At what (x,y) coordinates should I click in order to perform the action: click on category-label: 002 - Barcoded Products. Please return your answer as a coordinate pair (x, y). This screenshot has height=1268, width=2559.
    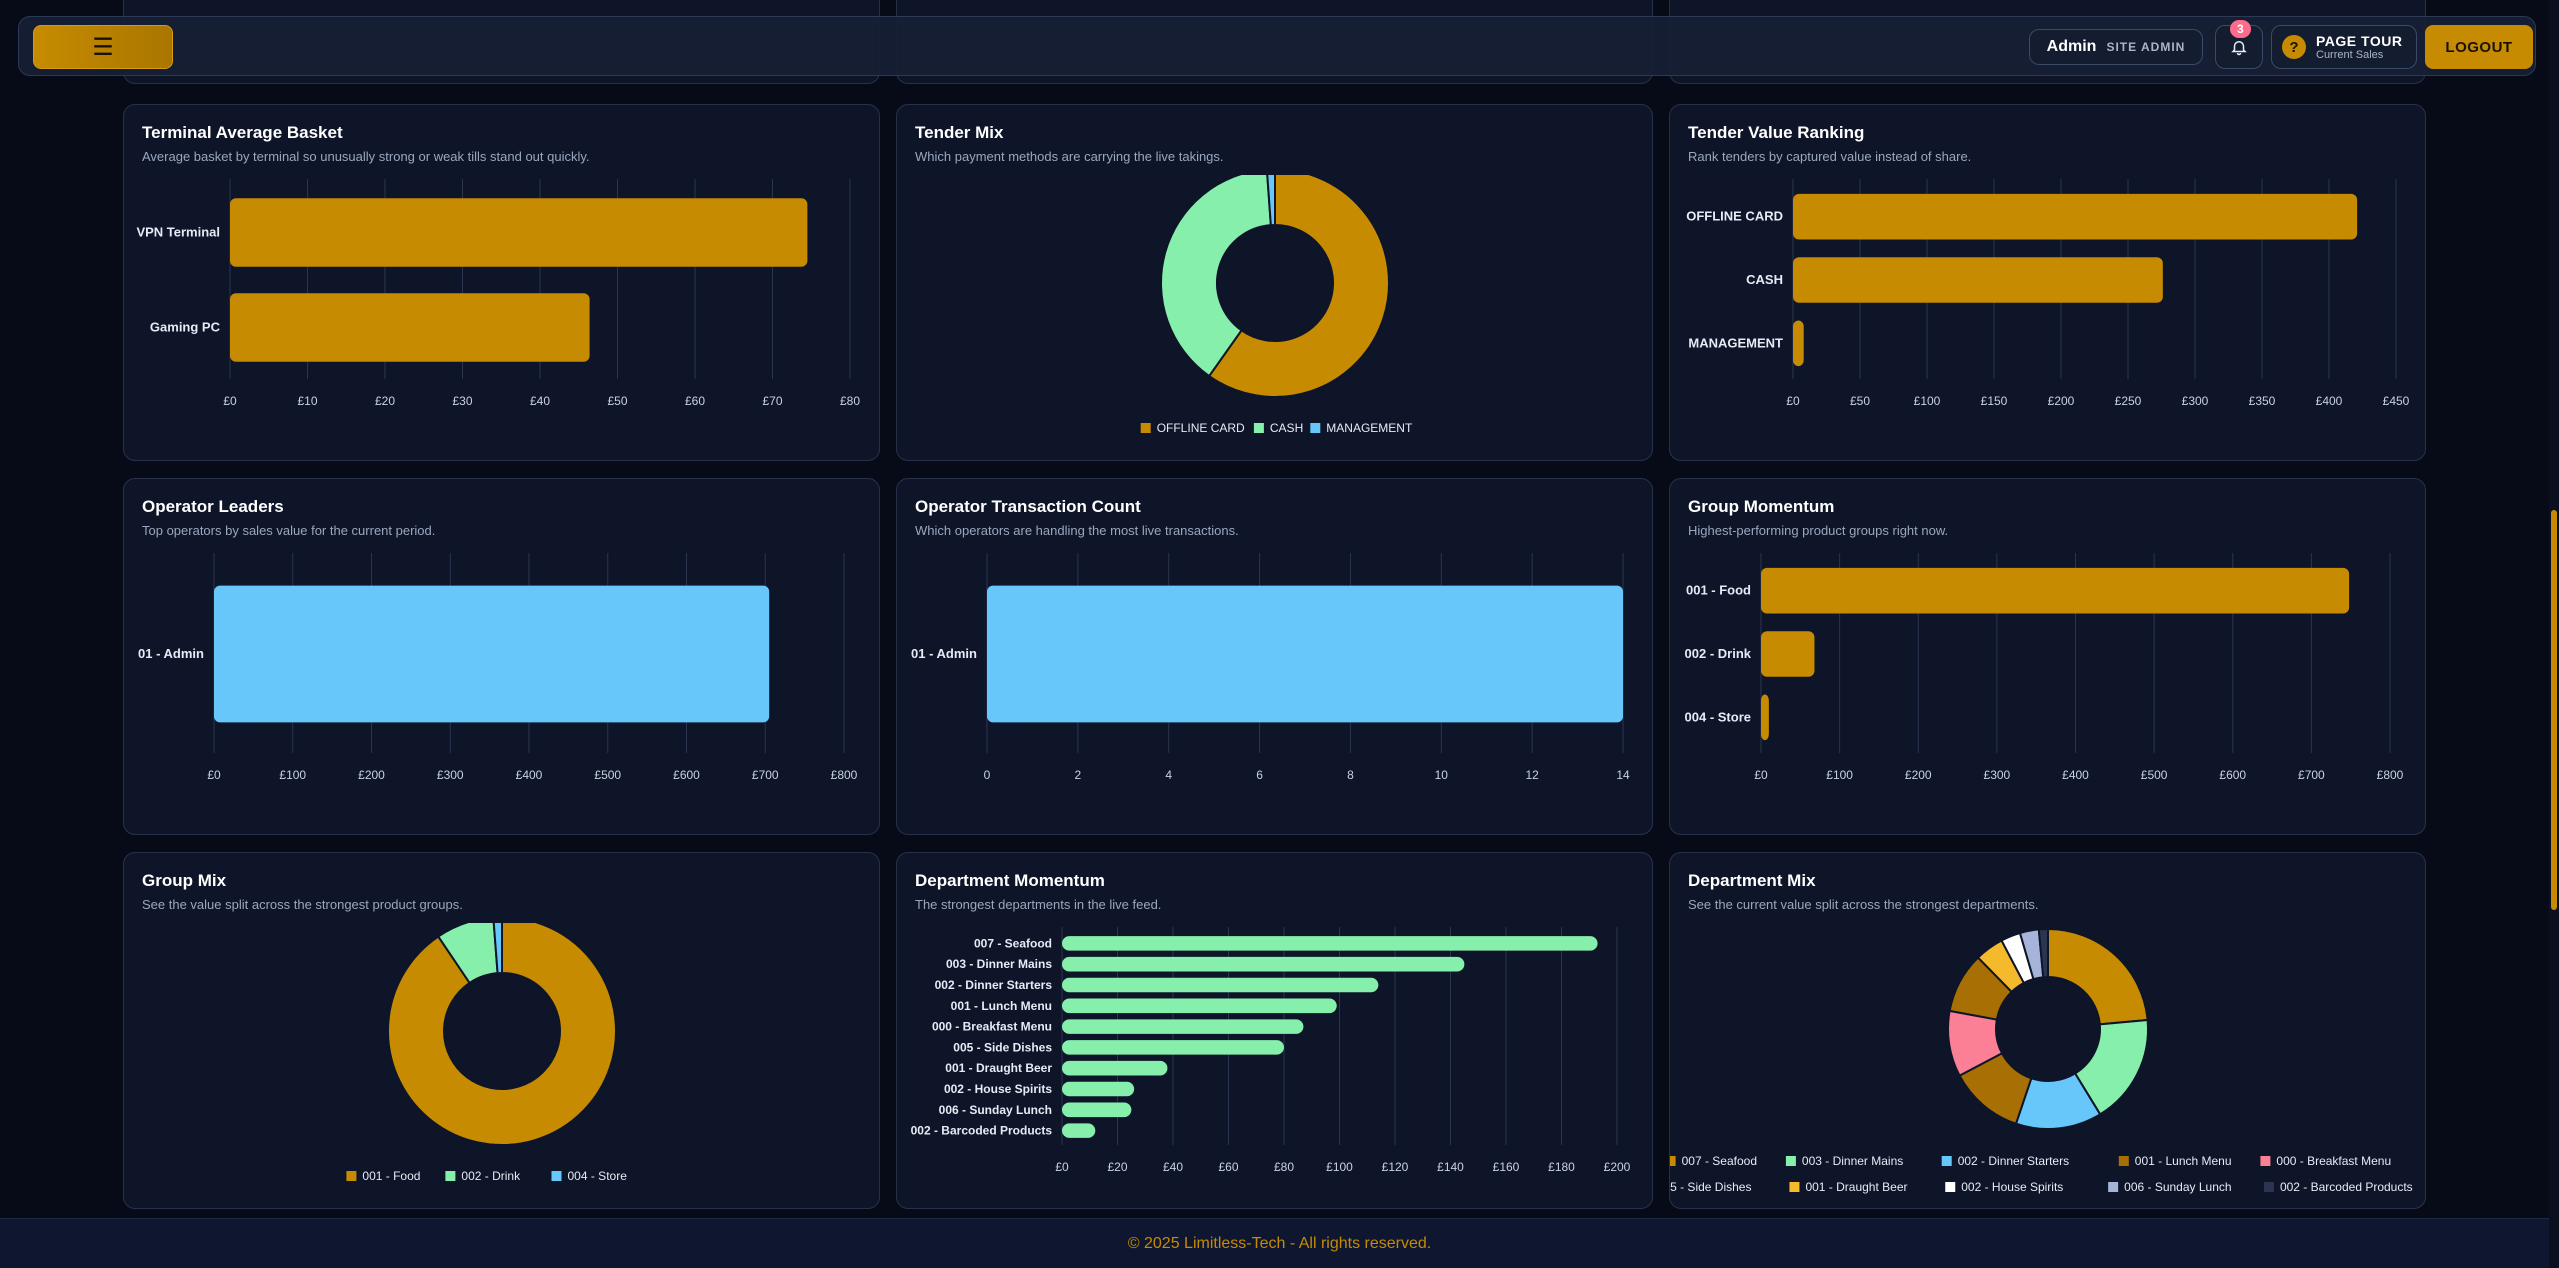
    Looking at the image, I should click on (982, 1131).